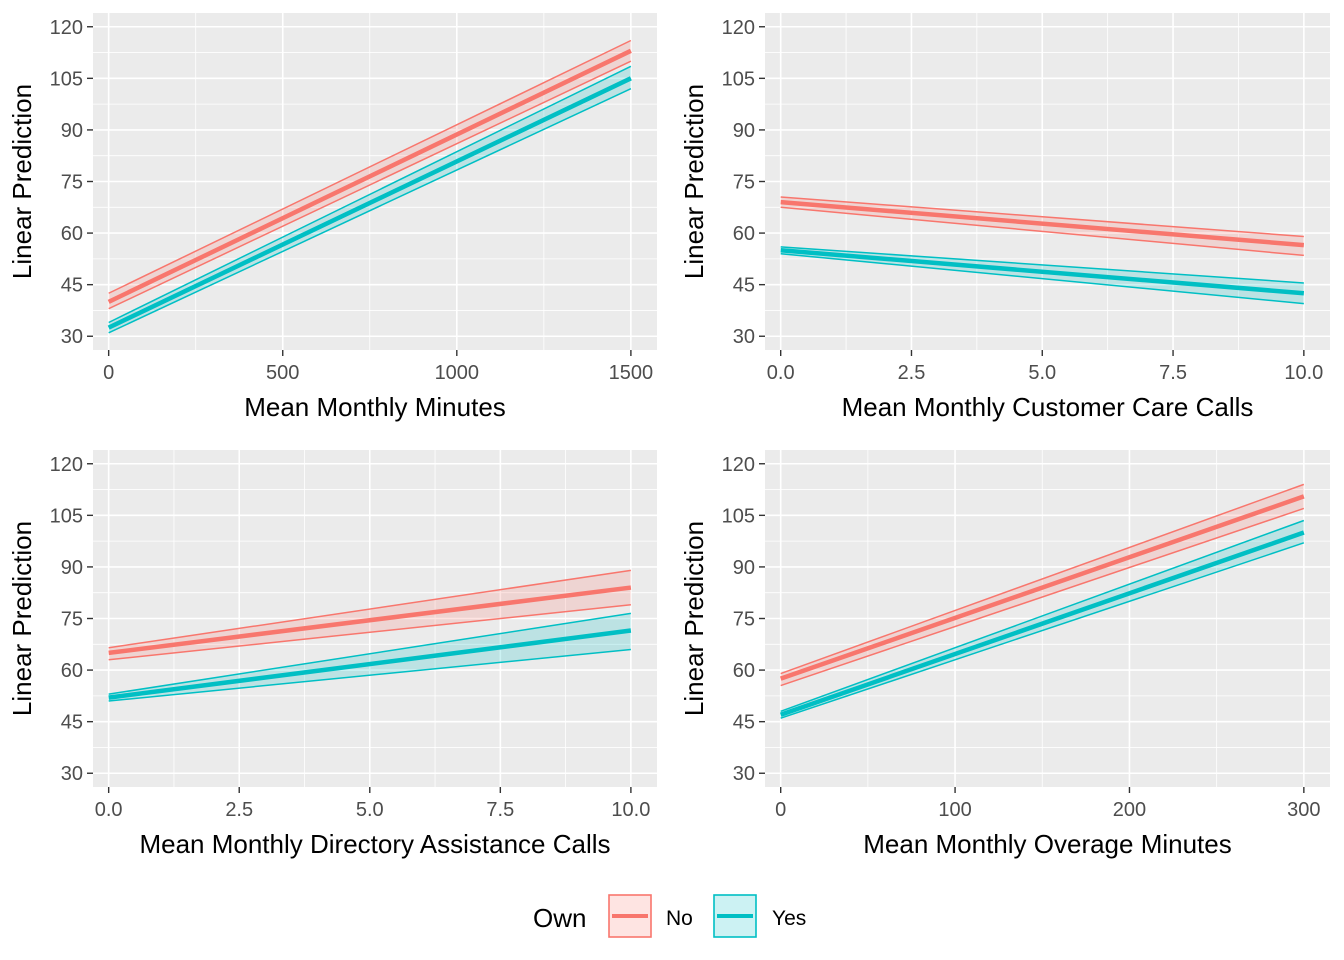  I want to click on legend-label-yes: Yes, so click(789, 918).